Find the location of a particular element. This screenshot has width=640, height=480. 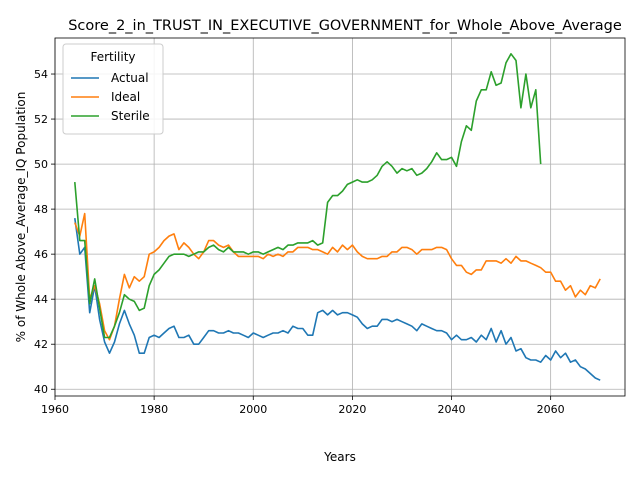

y-tick-label: 44 is located at coordinates (41, 299).